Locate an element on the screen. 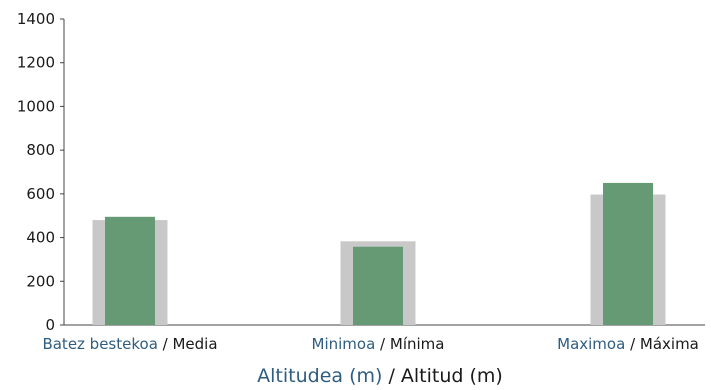 This screenshot has width=711, height=390. category-label-spanish: Mínima is located at coordinates (417, 344).